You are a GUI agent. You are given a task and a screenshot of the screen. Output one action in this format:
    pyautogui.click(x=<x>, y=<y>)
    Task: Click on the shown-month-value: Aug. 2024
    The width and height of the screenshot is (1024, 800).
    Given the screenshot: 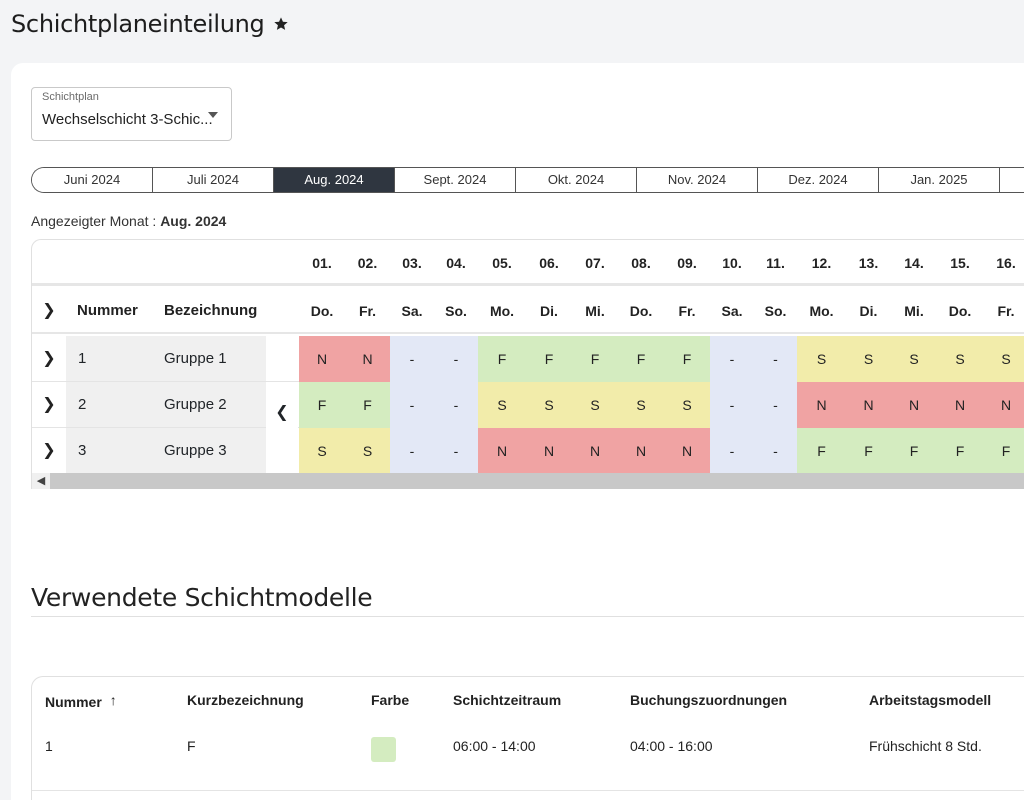 What is the action you would take?
    pyautogui.click(x=193, y=221)
    